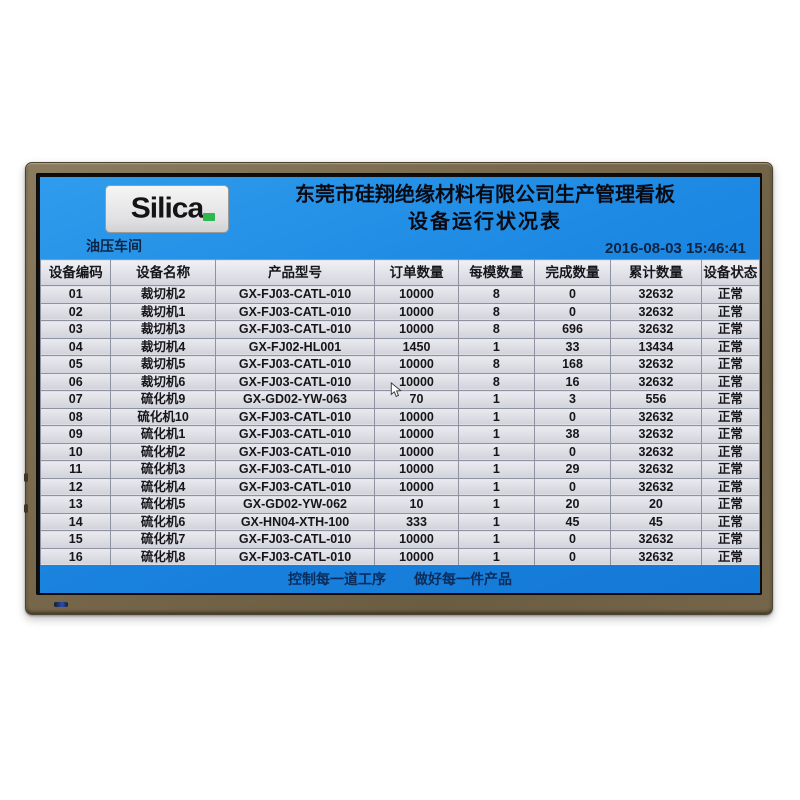 The width and height of the screenshot is (800, 800). Describe the element at coordinates (572, 399) in the screenshot. I see `table-cell: 3` at that location.